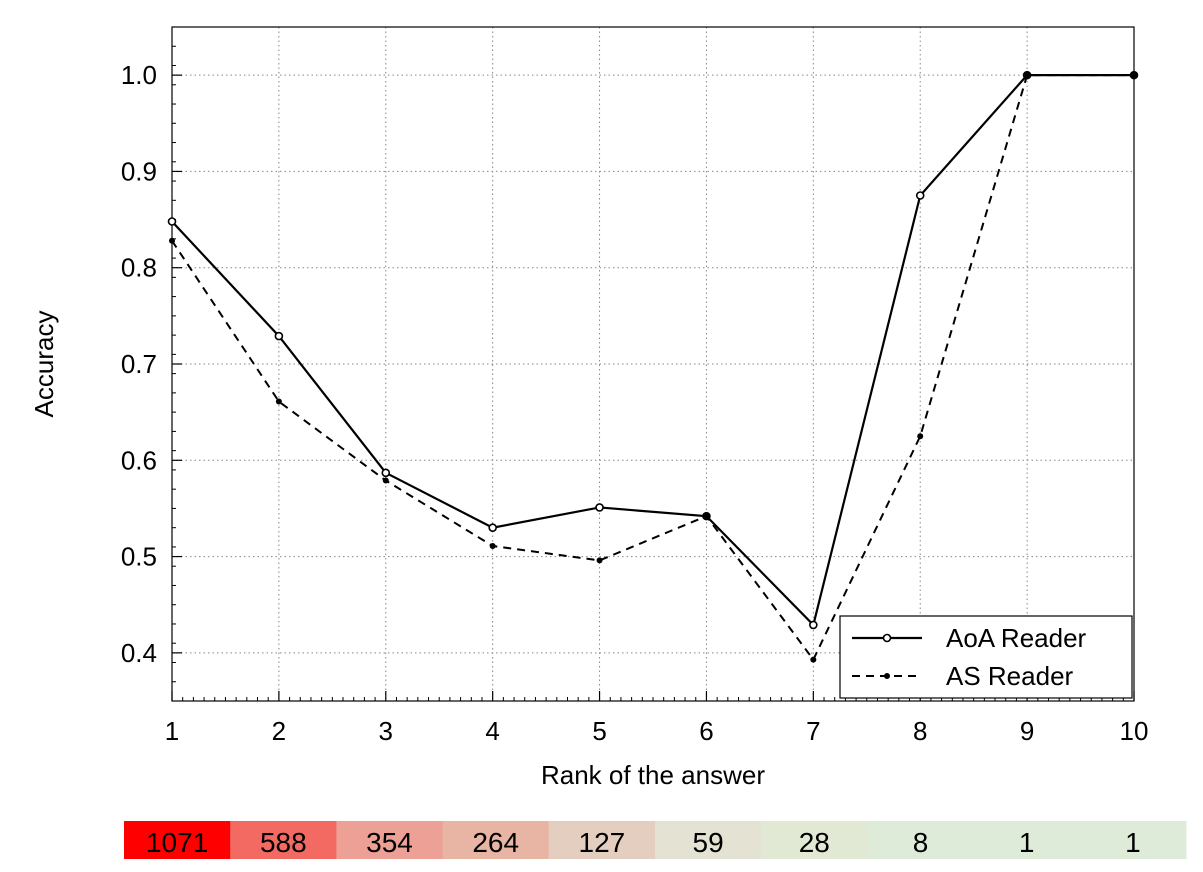  Describe the element at coordinates (706, 731) in the screenshot. I see `x-tick-label: 6` at that location.